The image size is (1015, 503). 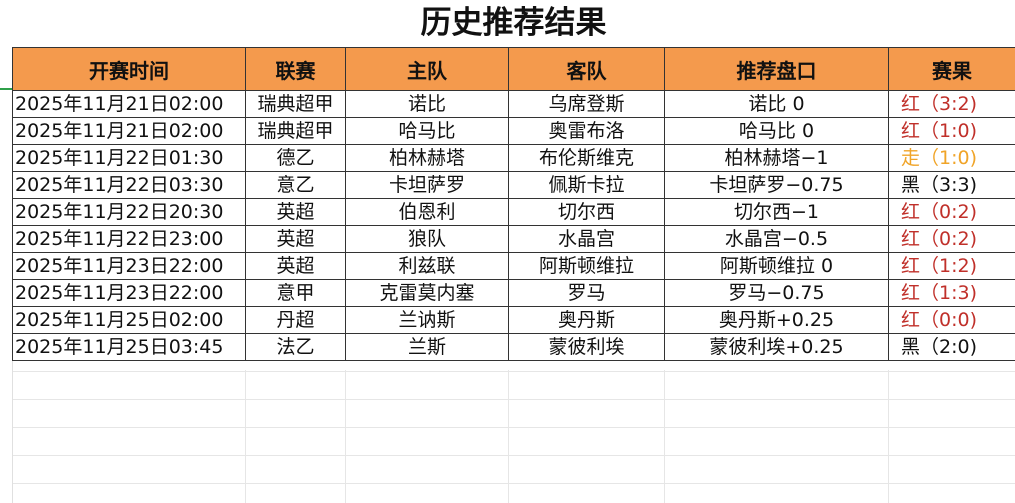 I want to click on cell-away: 乌席登斯, so click(x=586, y=104).